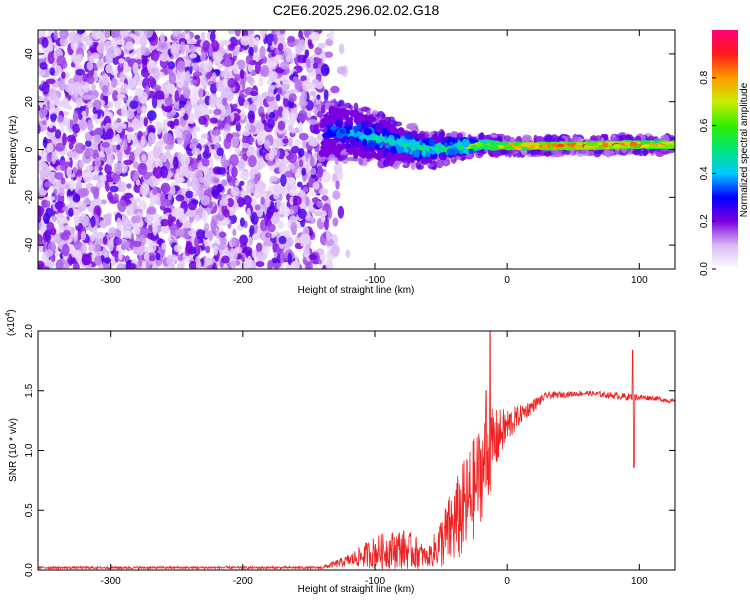  I want to click on snr-x-tick-label-2: -100, so click(375, 581).